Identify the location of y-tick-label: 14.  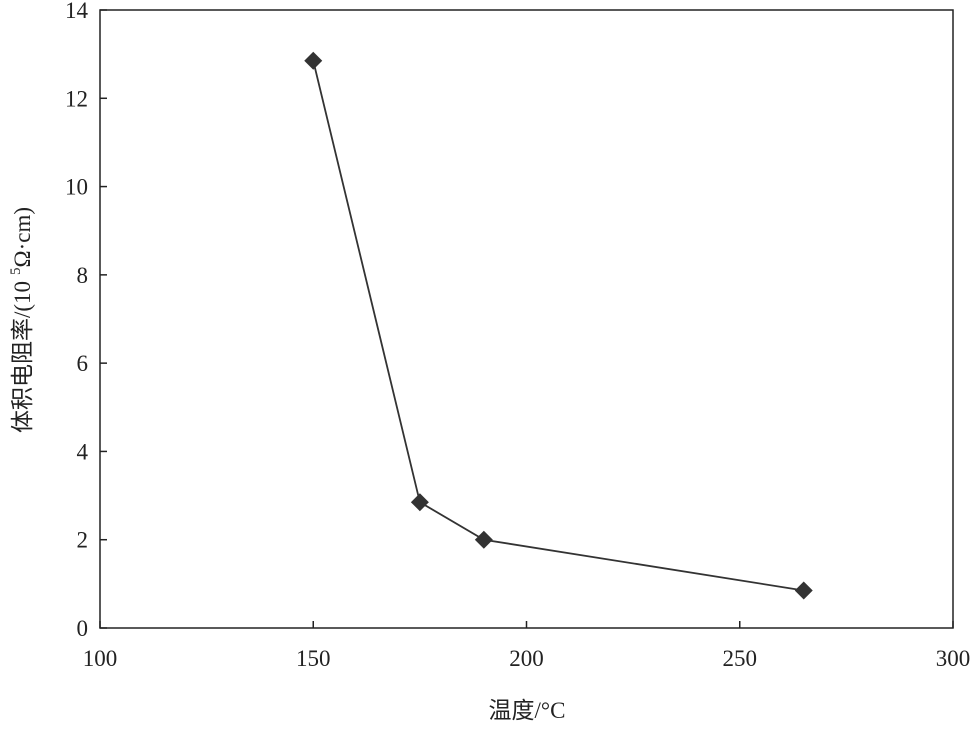
(77, 11).